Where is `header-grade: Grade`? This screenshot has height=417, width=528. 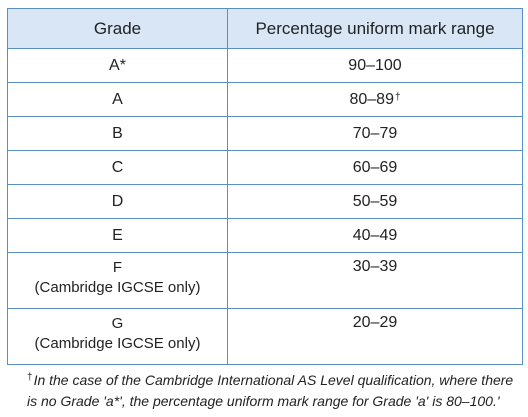 header-grade: Grade is located at coordinates (117, 28).